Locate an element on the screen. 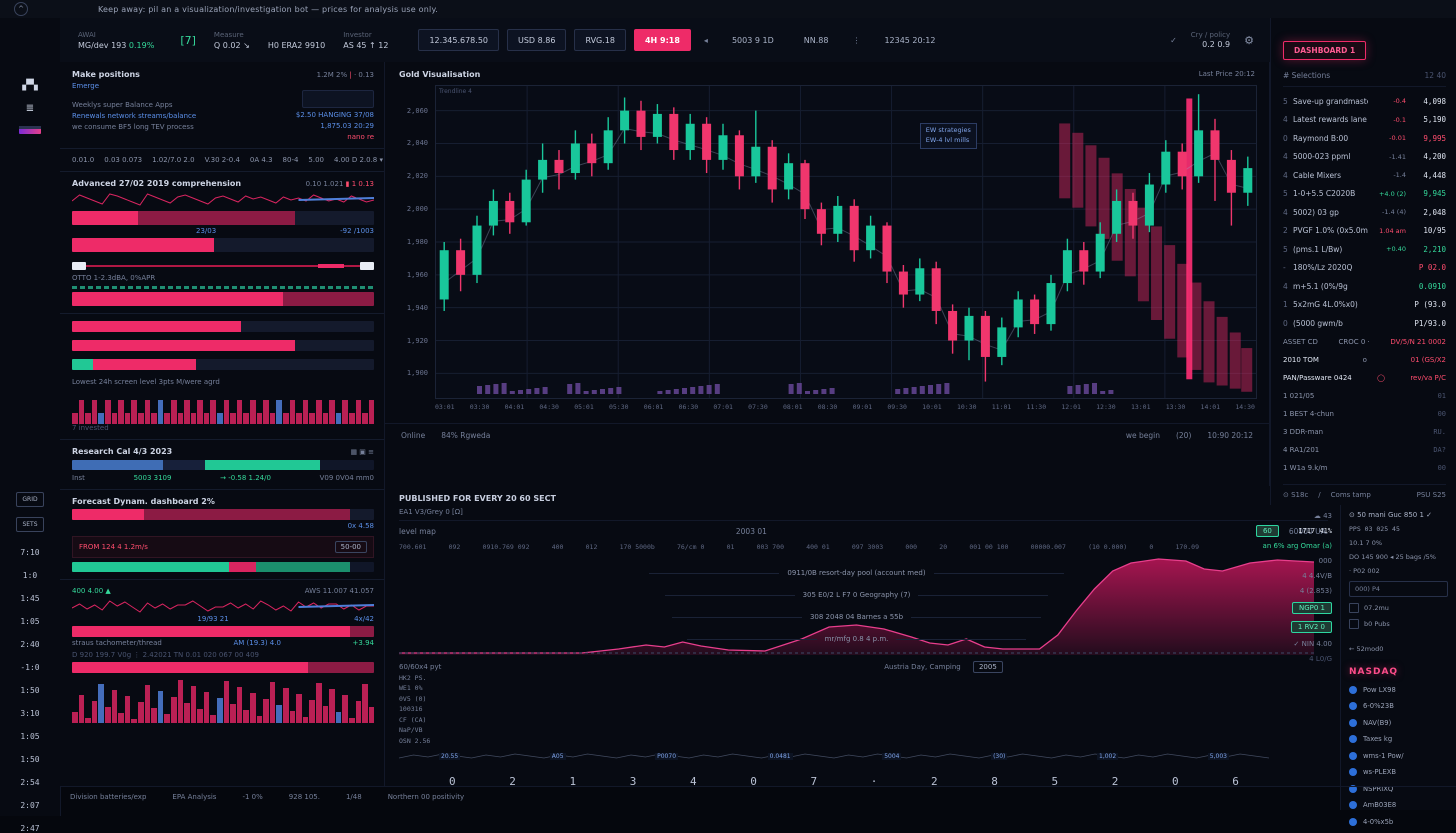 The image size is (1456, 833). checkbox-row: 07.2mu is located at coordinates (1398, 608).